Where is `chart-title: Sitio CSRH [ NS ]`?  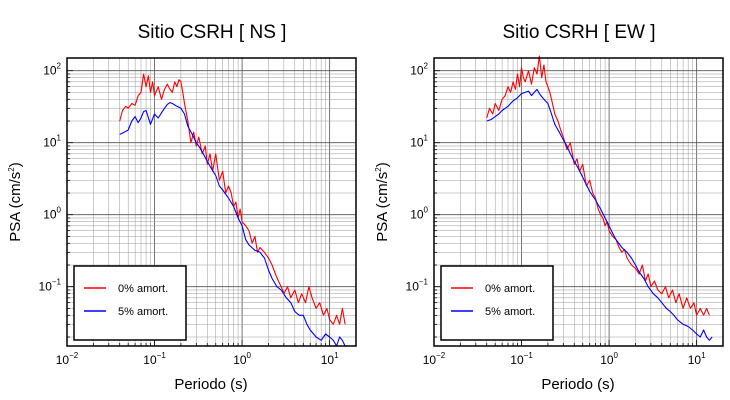 chart-title: Sitio CSRH [ NS ] is located at coordinates (212, 32).